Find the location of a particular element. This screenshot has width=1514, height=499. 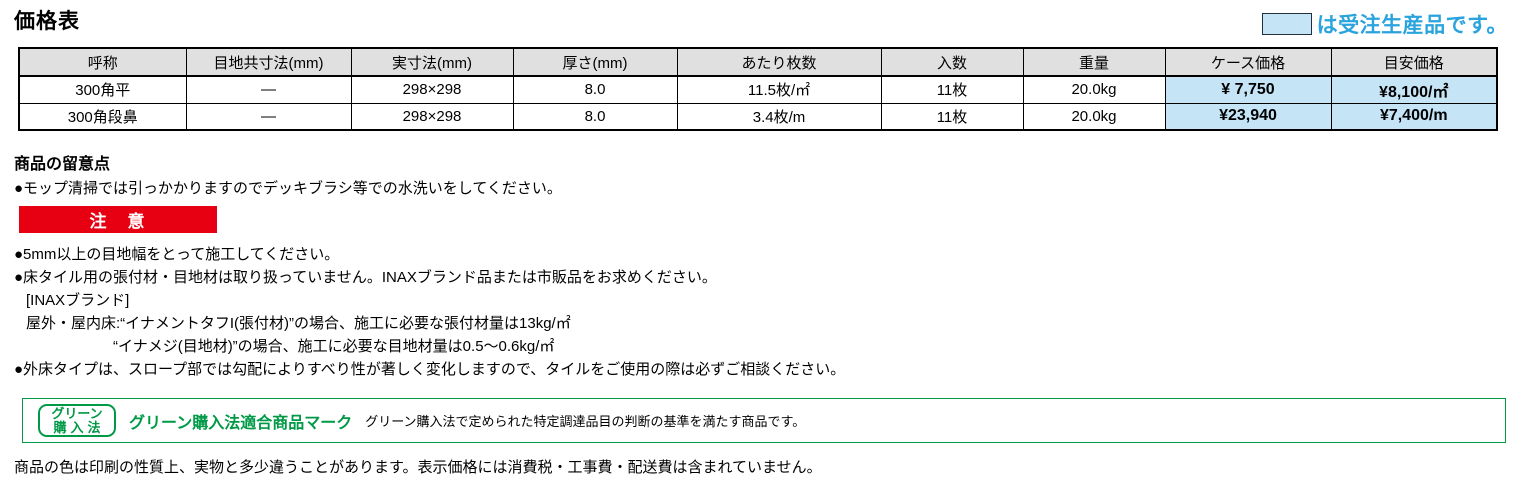

header-pieces-per-unit: あたり枚数 is located at coordinates (779, 62).